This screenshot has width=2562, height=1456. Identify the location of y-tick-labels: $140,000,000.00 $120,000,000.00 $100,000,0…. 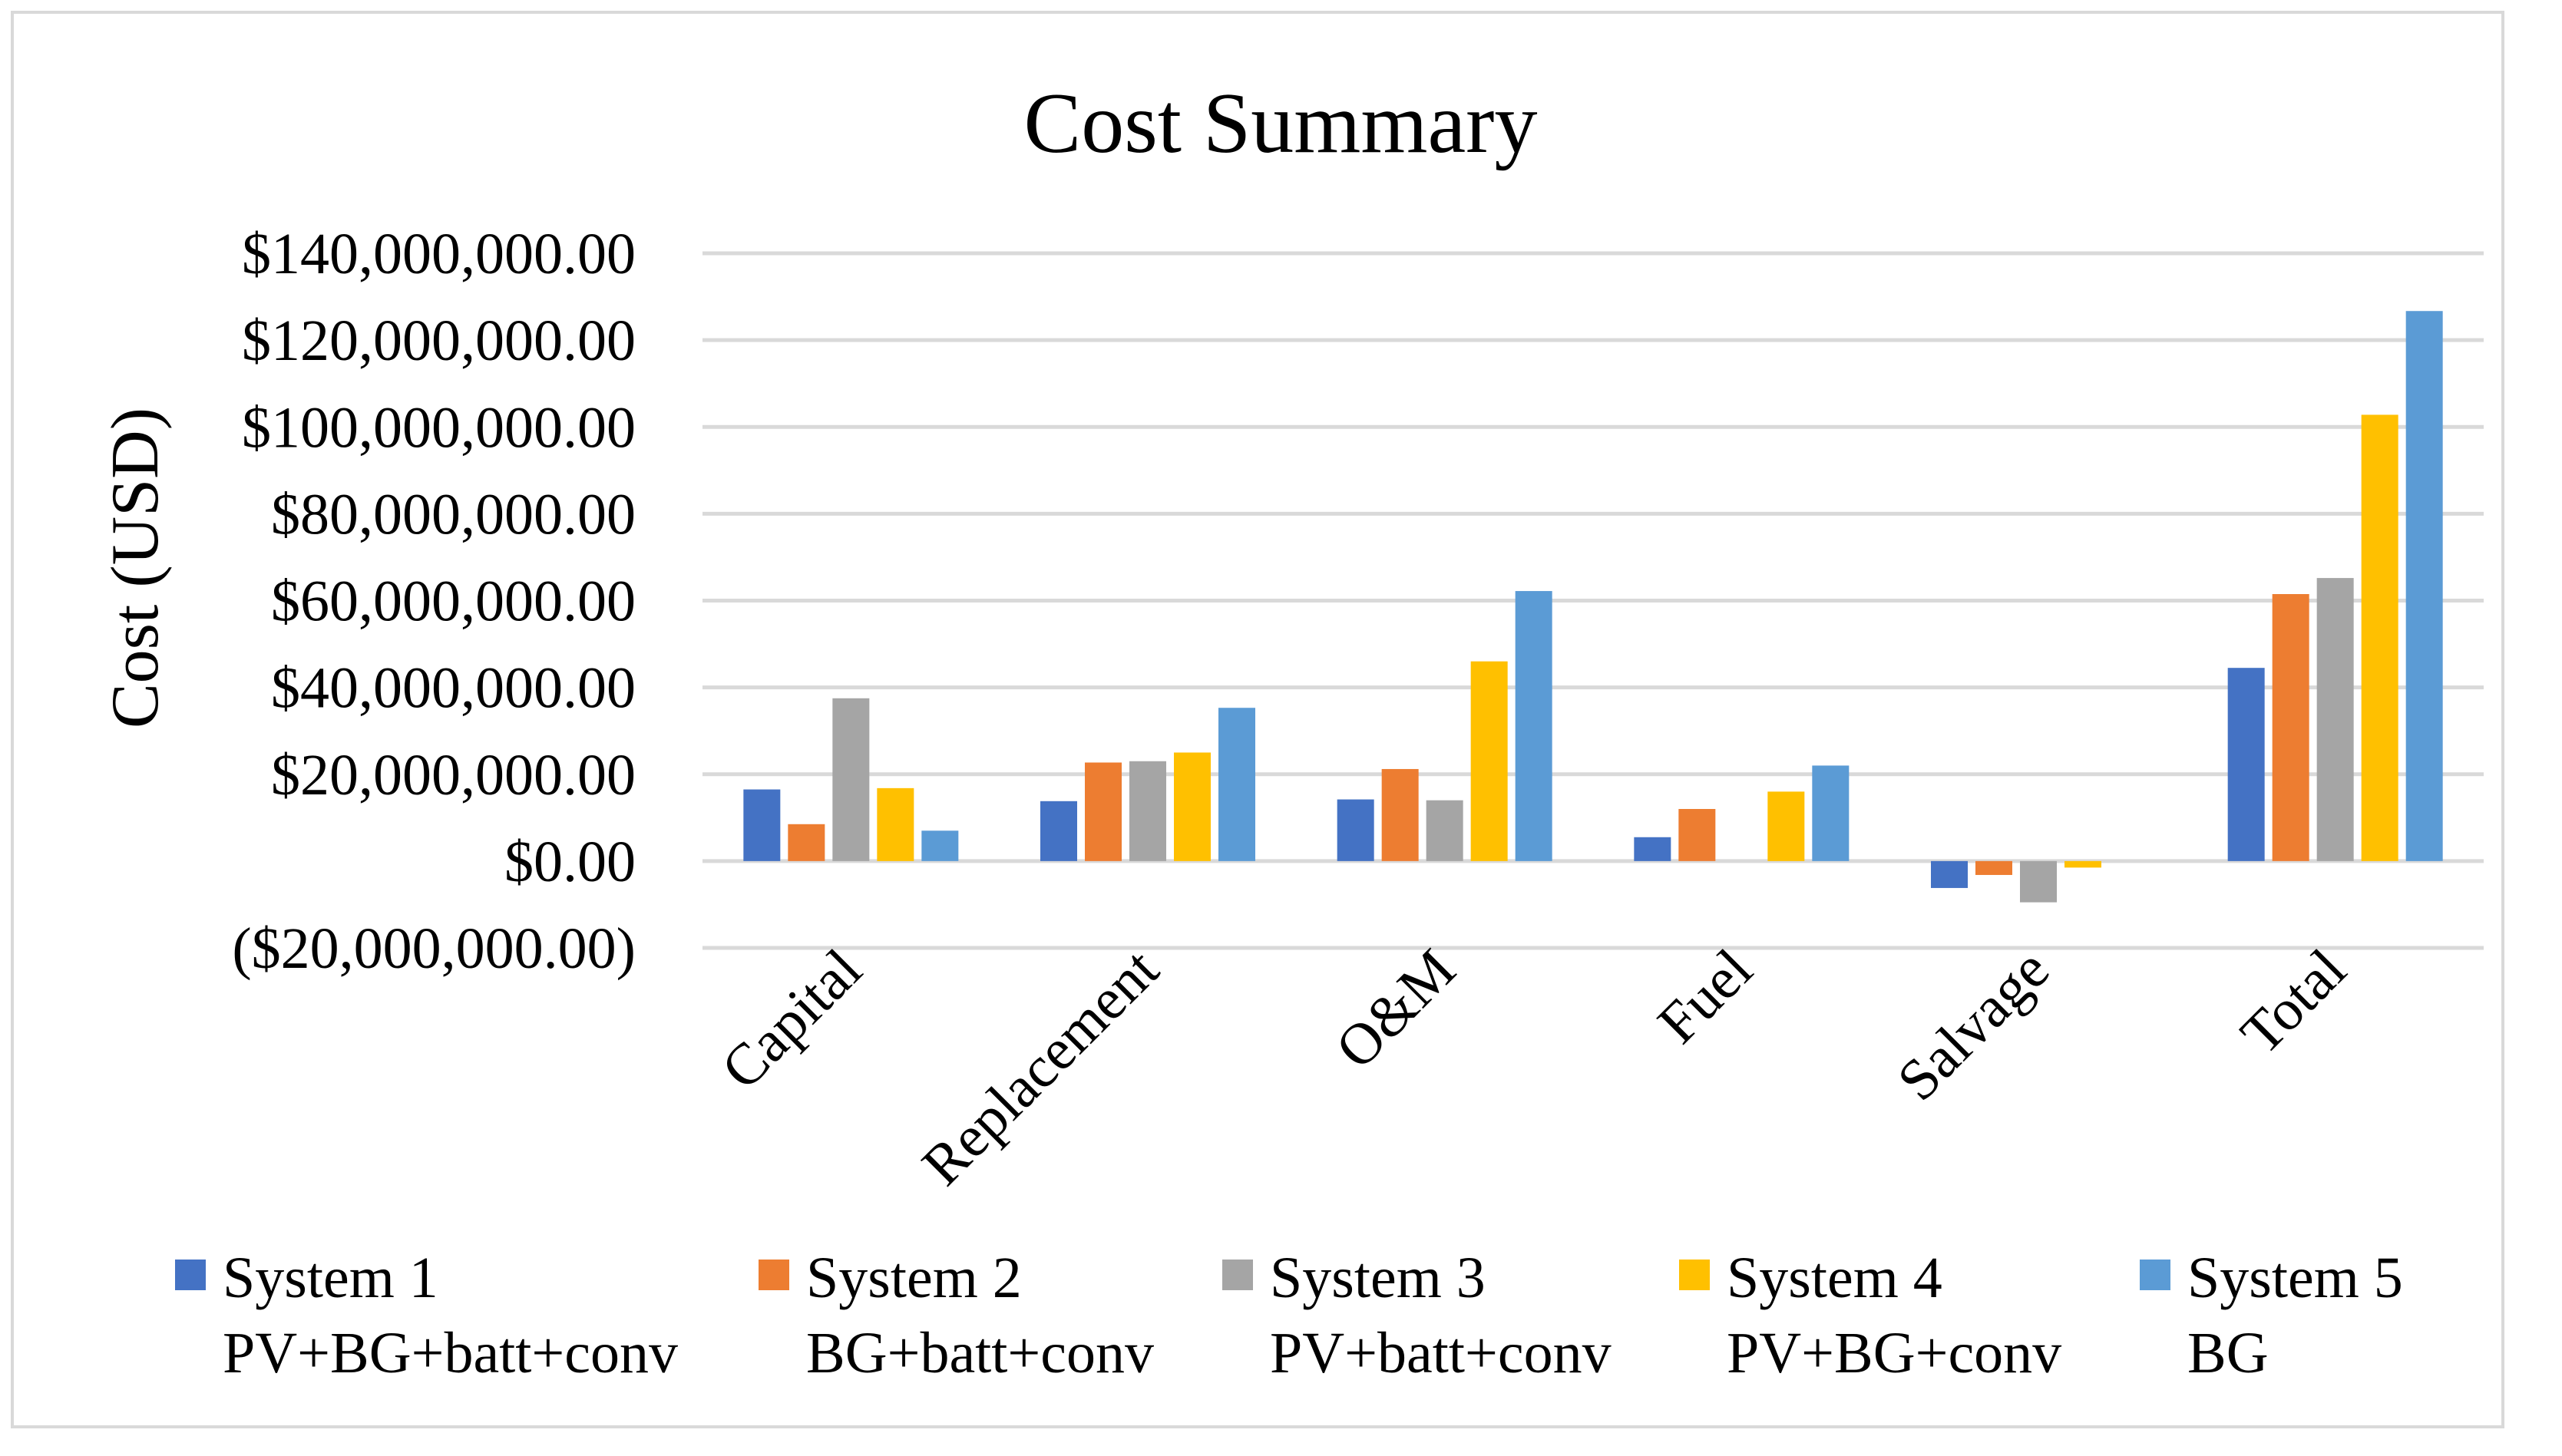
(434, 602).